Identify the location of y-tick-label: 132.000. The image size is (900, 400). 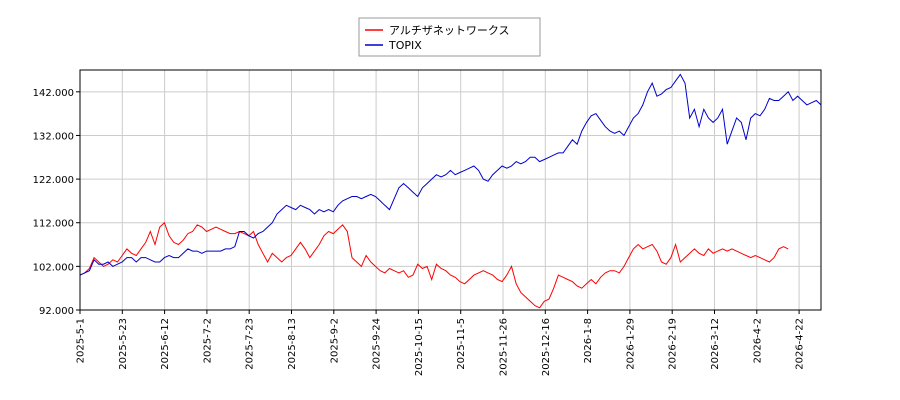
(53, 136).